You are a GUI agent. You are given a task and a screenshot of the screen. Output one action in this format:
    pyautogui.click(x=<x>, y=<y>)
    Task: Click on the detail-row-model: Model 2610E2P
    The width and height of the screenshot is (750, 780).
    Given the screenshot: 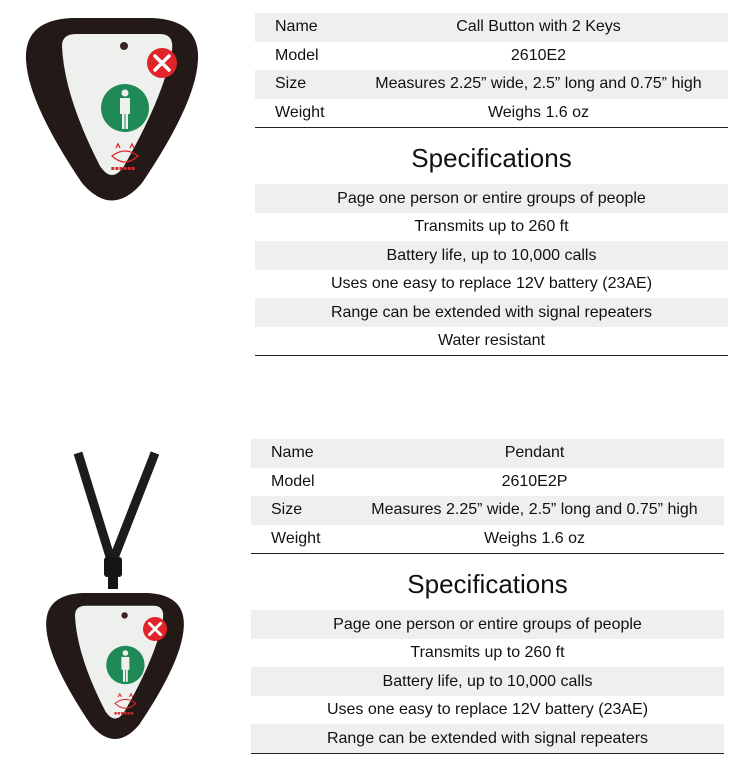 What is the action you would take?
    pyautogui.click(x=419, y=481)
    